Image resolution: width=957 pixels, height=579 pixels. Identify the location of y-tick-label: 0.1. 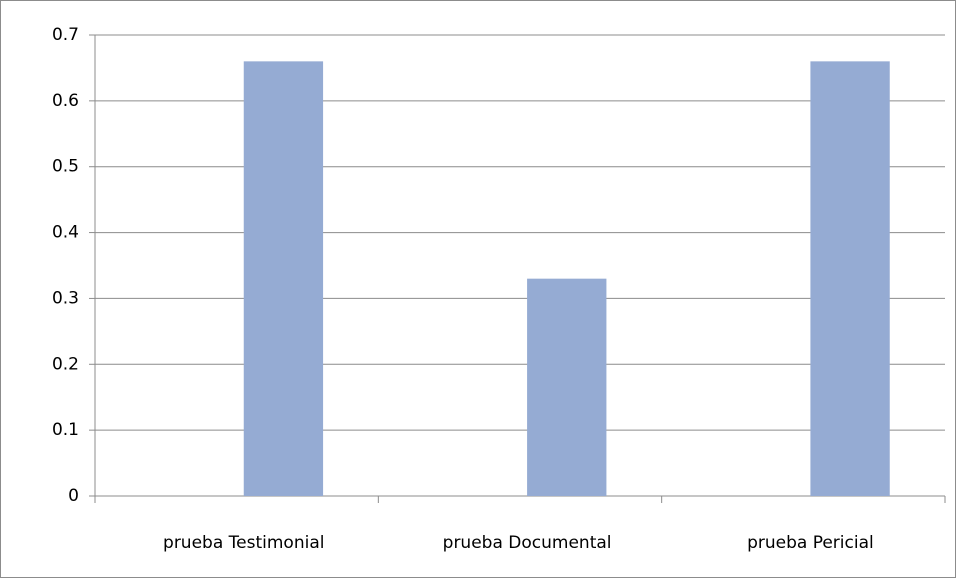
(65, 430).